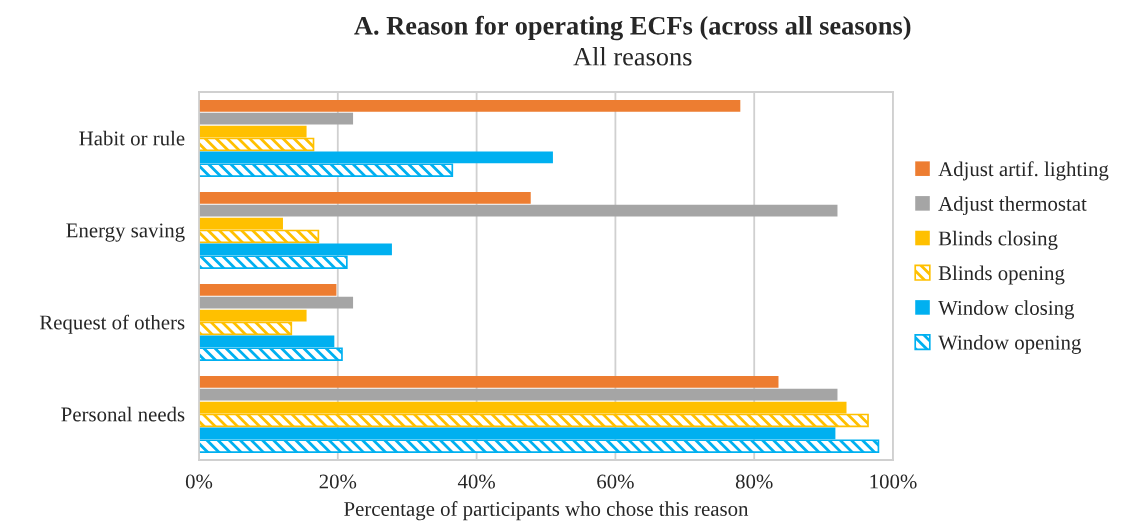 This screenshot has width=1137, height=531. What do you see at coordinates (632, 28) in the screenshot?
I see `chart-title: A. Reason for operating ECFs (across all seasons)` at bounding box center [632, 28].